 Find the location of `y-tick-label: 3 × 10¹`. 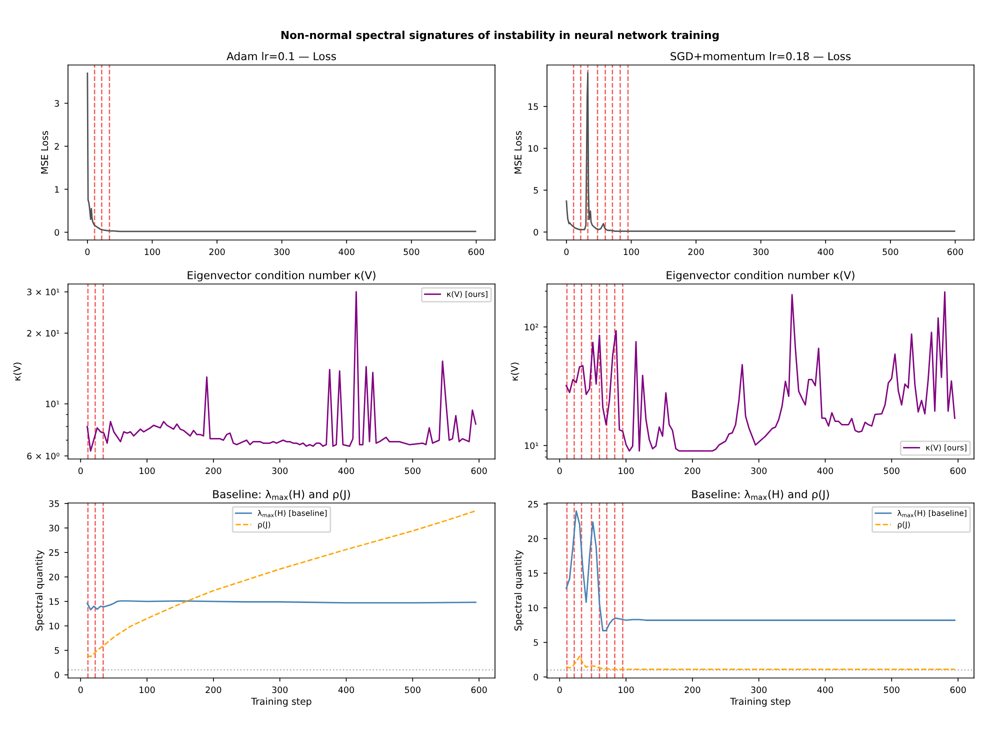

y-tick-label: 3 × 10¹ is located at coordinates (43, 292).